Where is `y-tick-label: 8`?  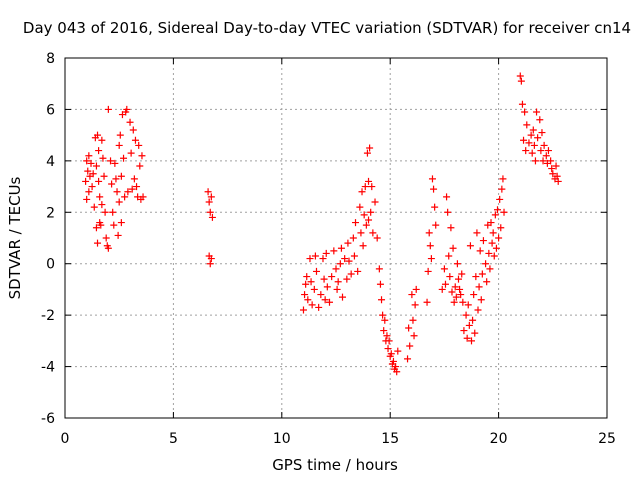
y-tick-label: 8 is located at coordinates (50, 59).